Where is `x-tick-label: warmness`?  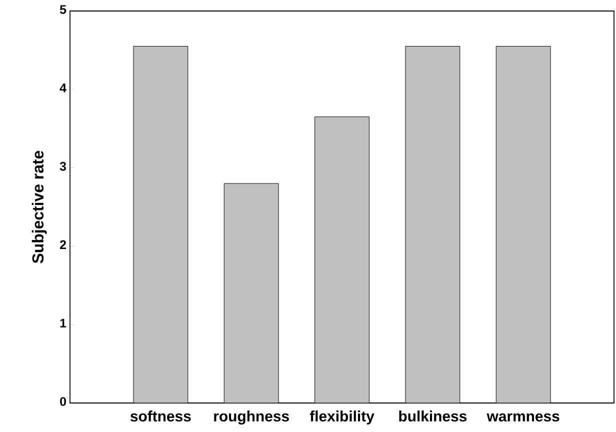
x-tick-label: warmness is located at coordinates (523, 417).